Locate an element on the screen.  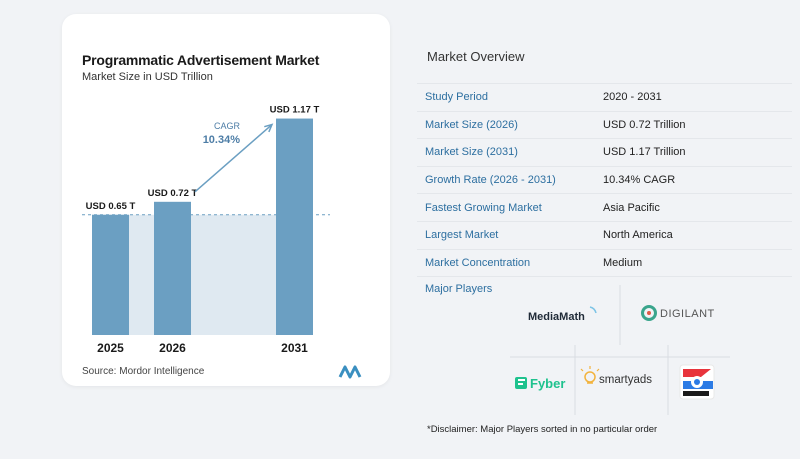
smartyads-logo: smartyads is located at coordinates (616, 376).